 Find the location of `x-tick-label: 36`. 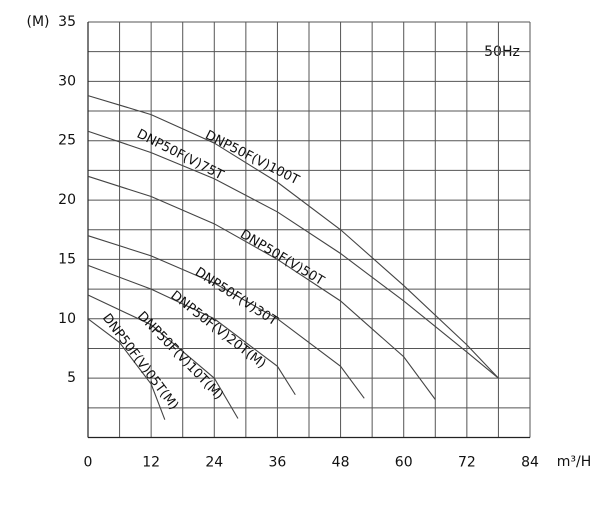

x-tick-label: 36 is located at coordinates (278, 463).